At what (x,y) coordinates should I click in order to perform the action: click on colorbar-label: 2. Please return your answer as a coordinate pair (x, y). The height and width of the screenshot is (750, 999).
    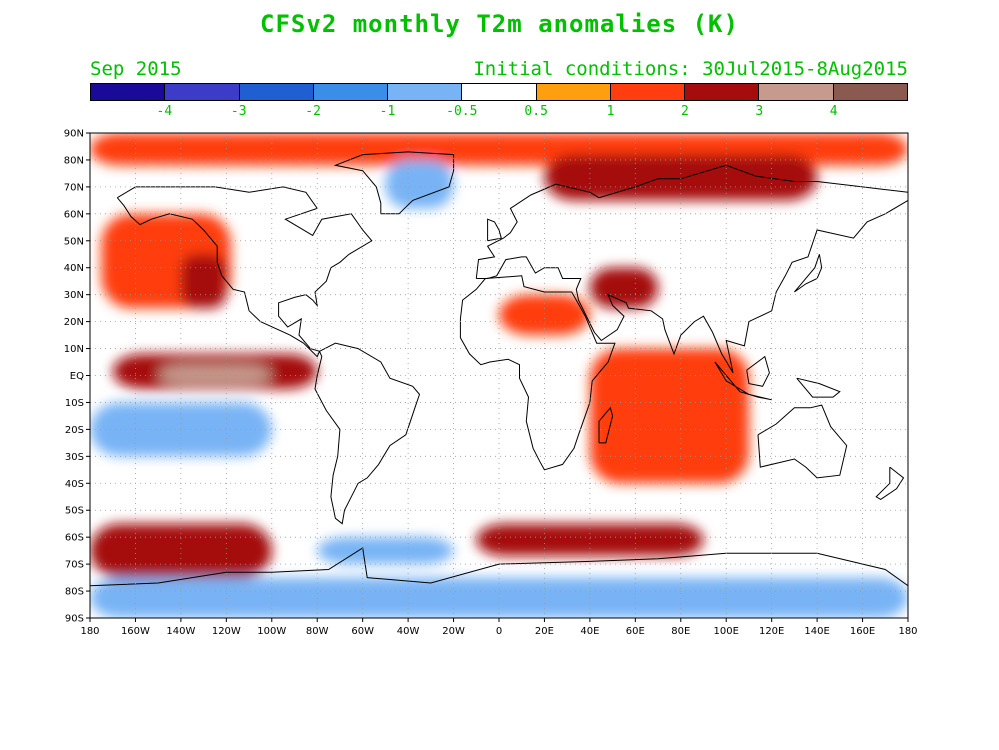
    Looking at the image, I should click on (684, 111).